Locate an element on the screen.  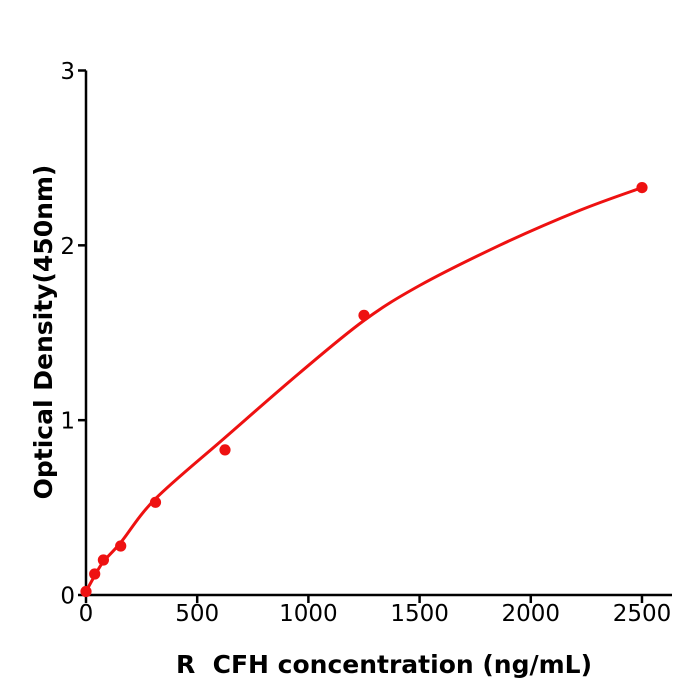
x-axis-title: R CFH concentration (ng/mL) is located at coordinates (384, 664).